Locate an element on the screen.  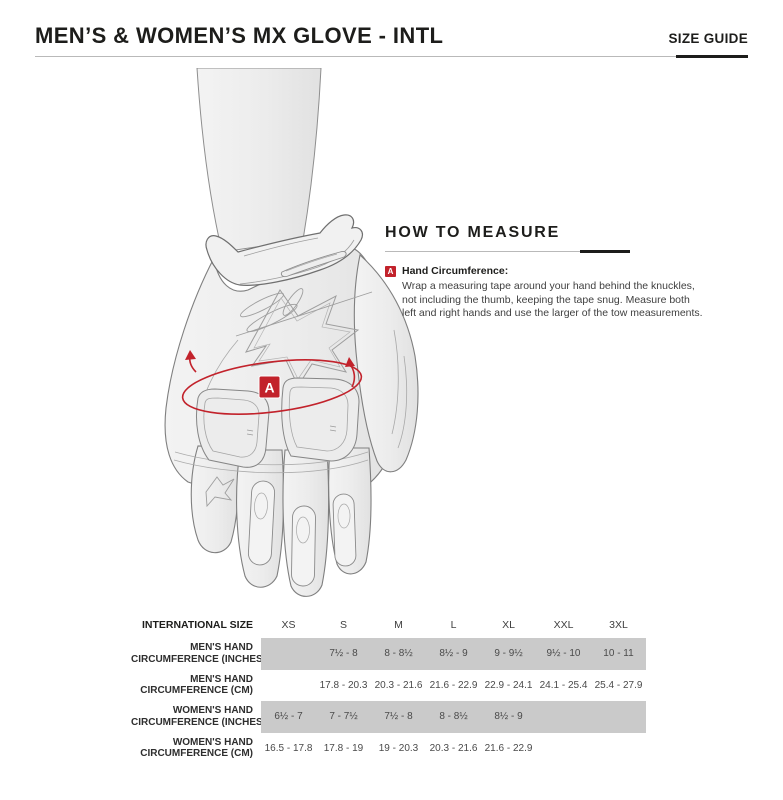
astar-logo is located at coordinates (304, 338).